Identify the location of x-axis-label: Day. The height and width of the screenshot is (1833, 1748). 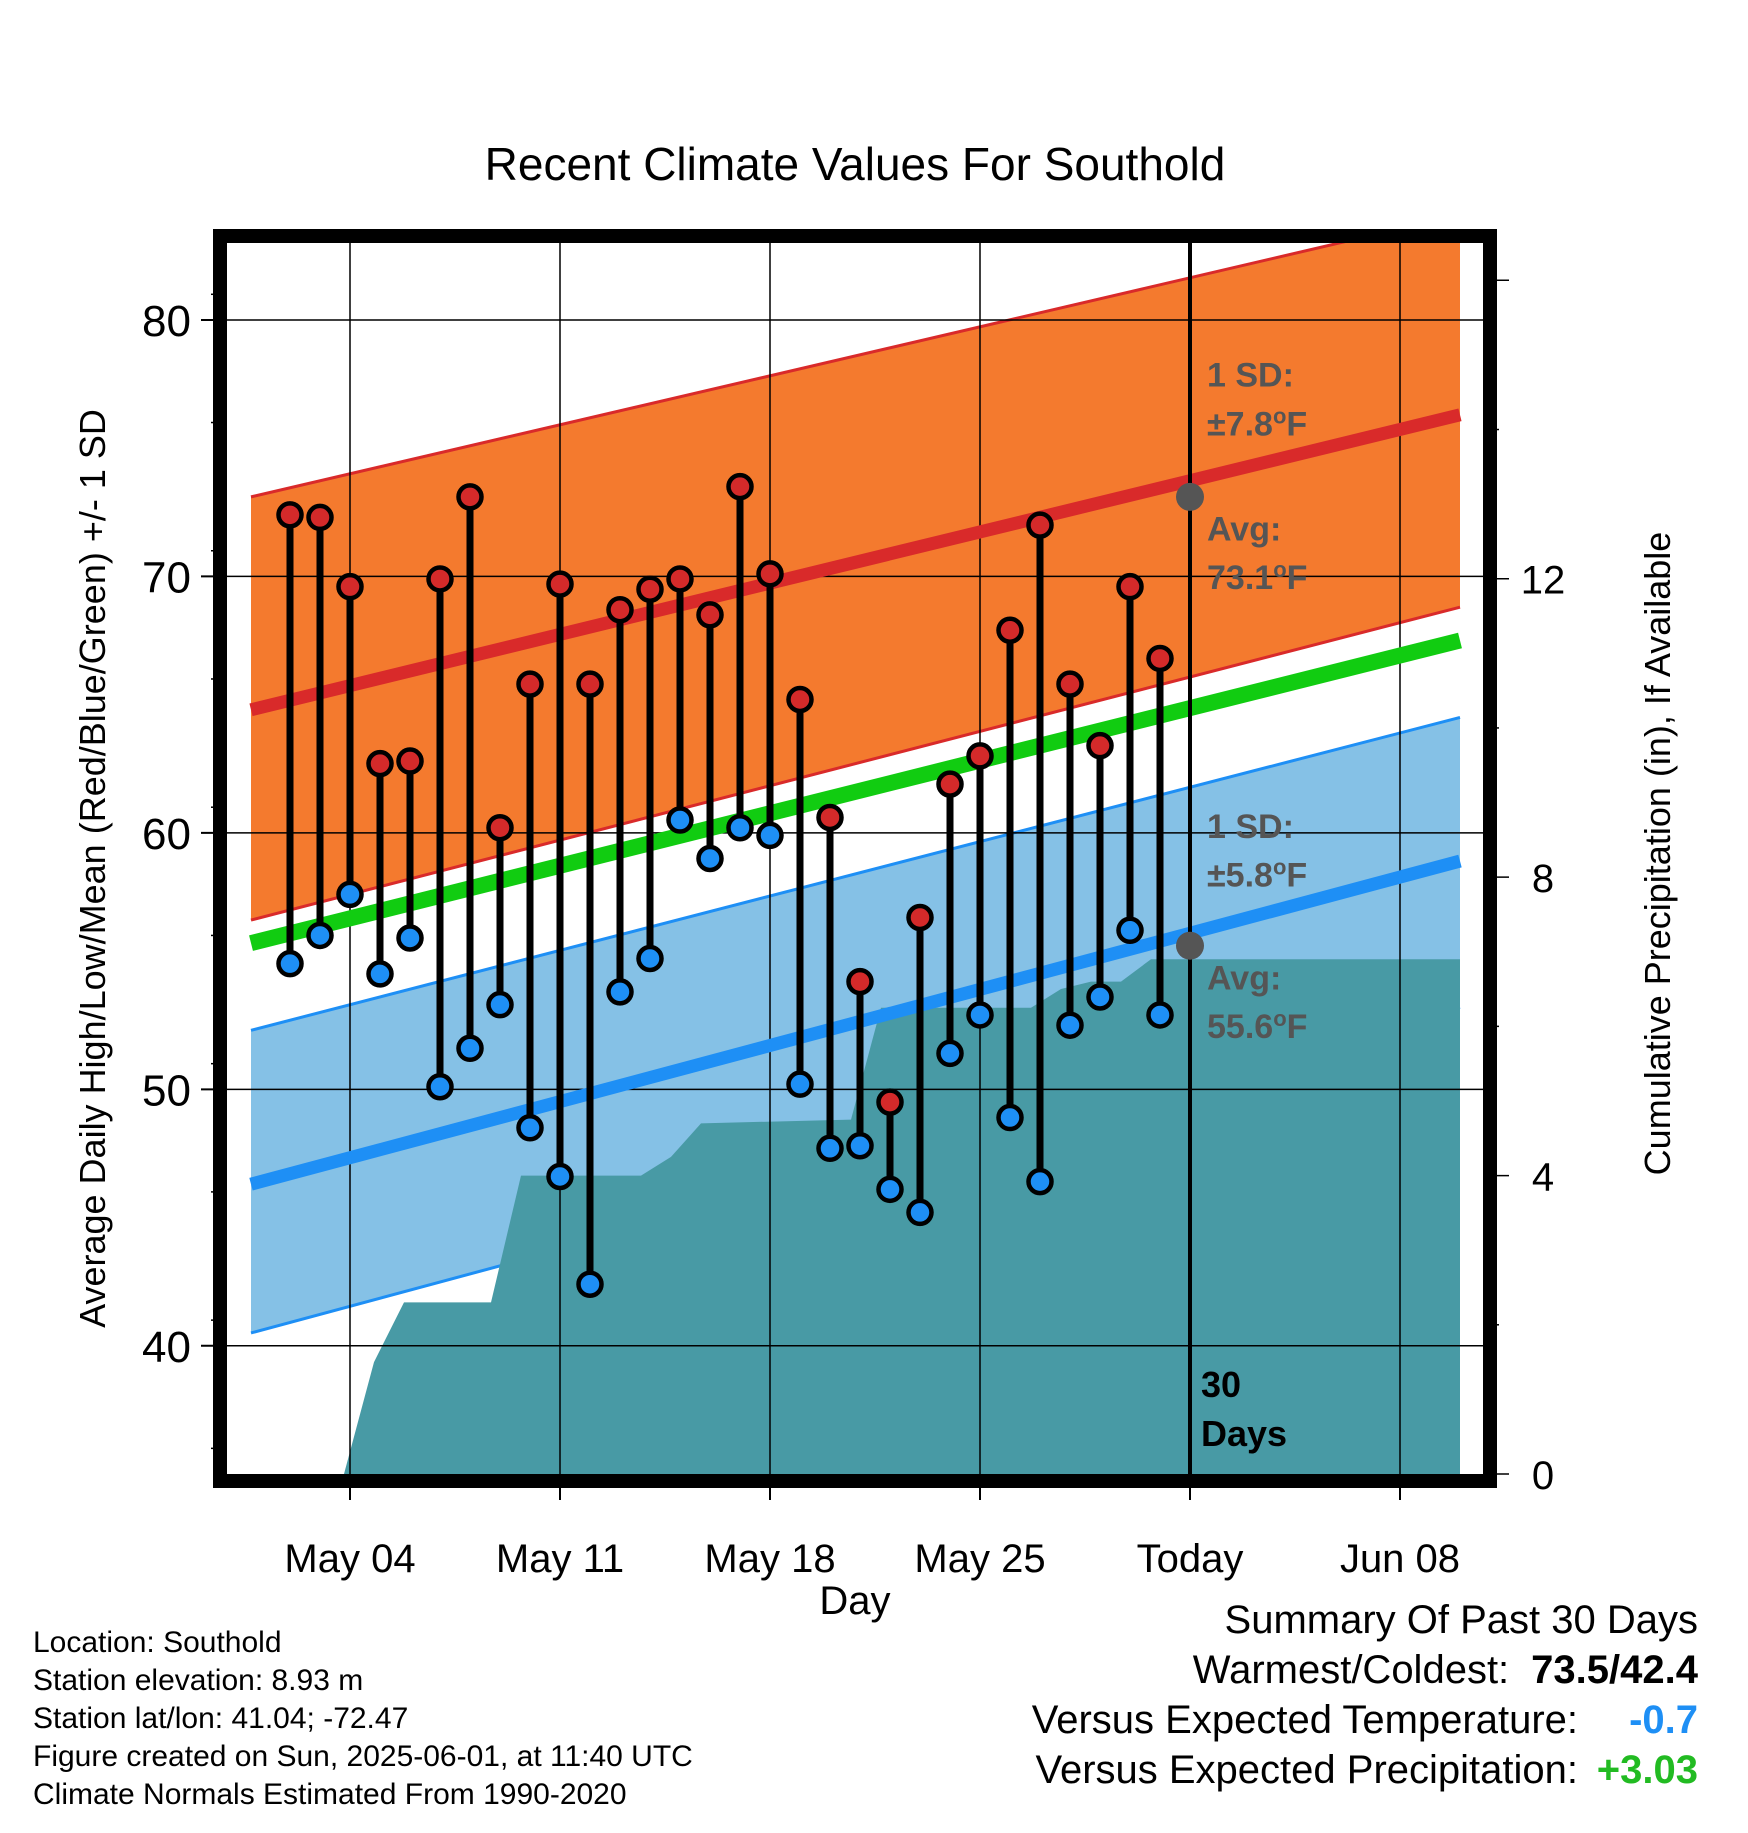
(854, 1601).